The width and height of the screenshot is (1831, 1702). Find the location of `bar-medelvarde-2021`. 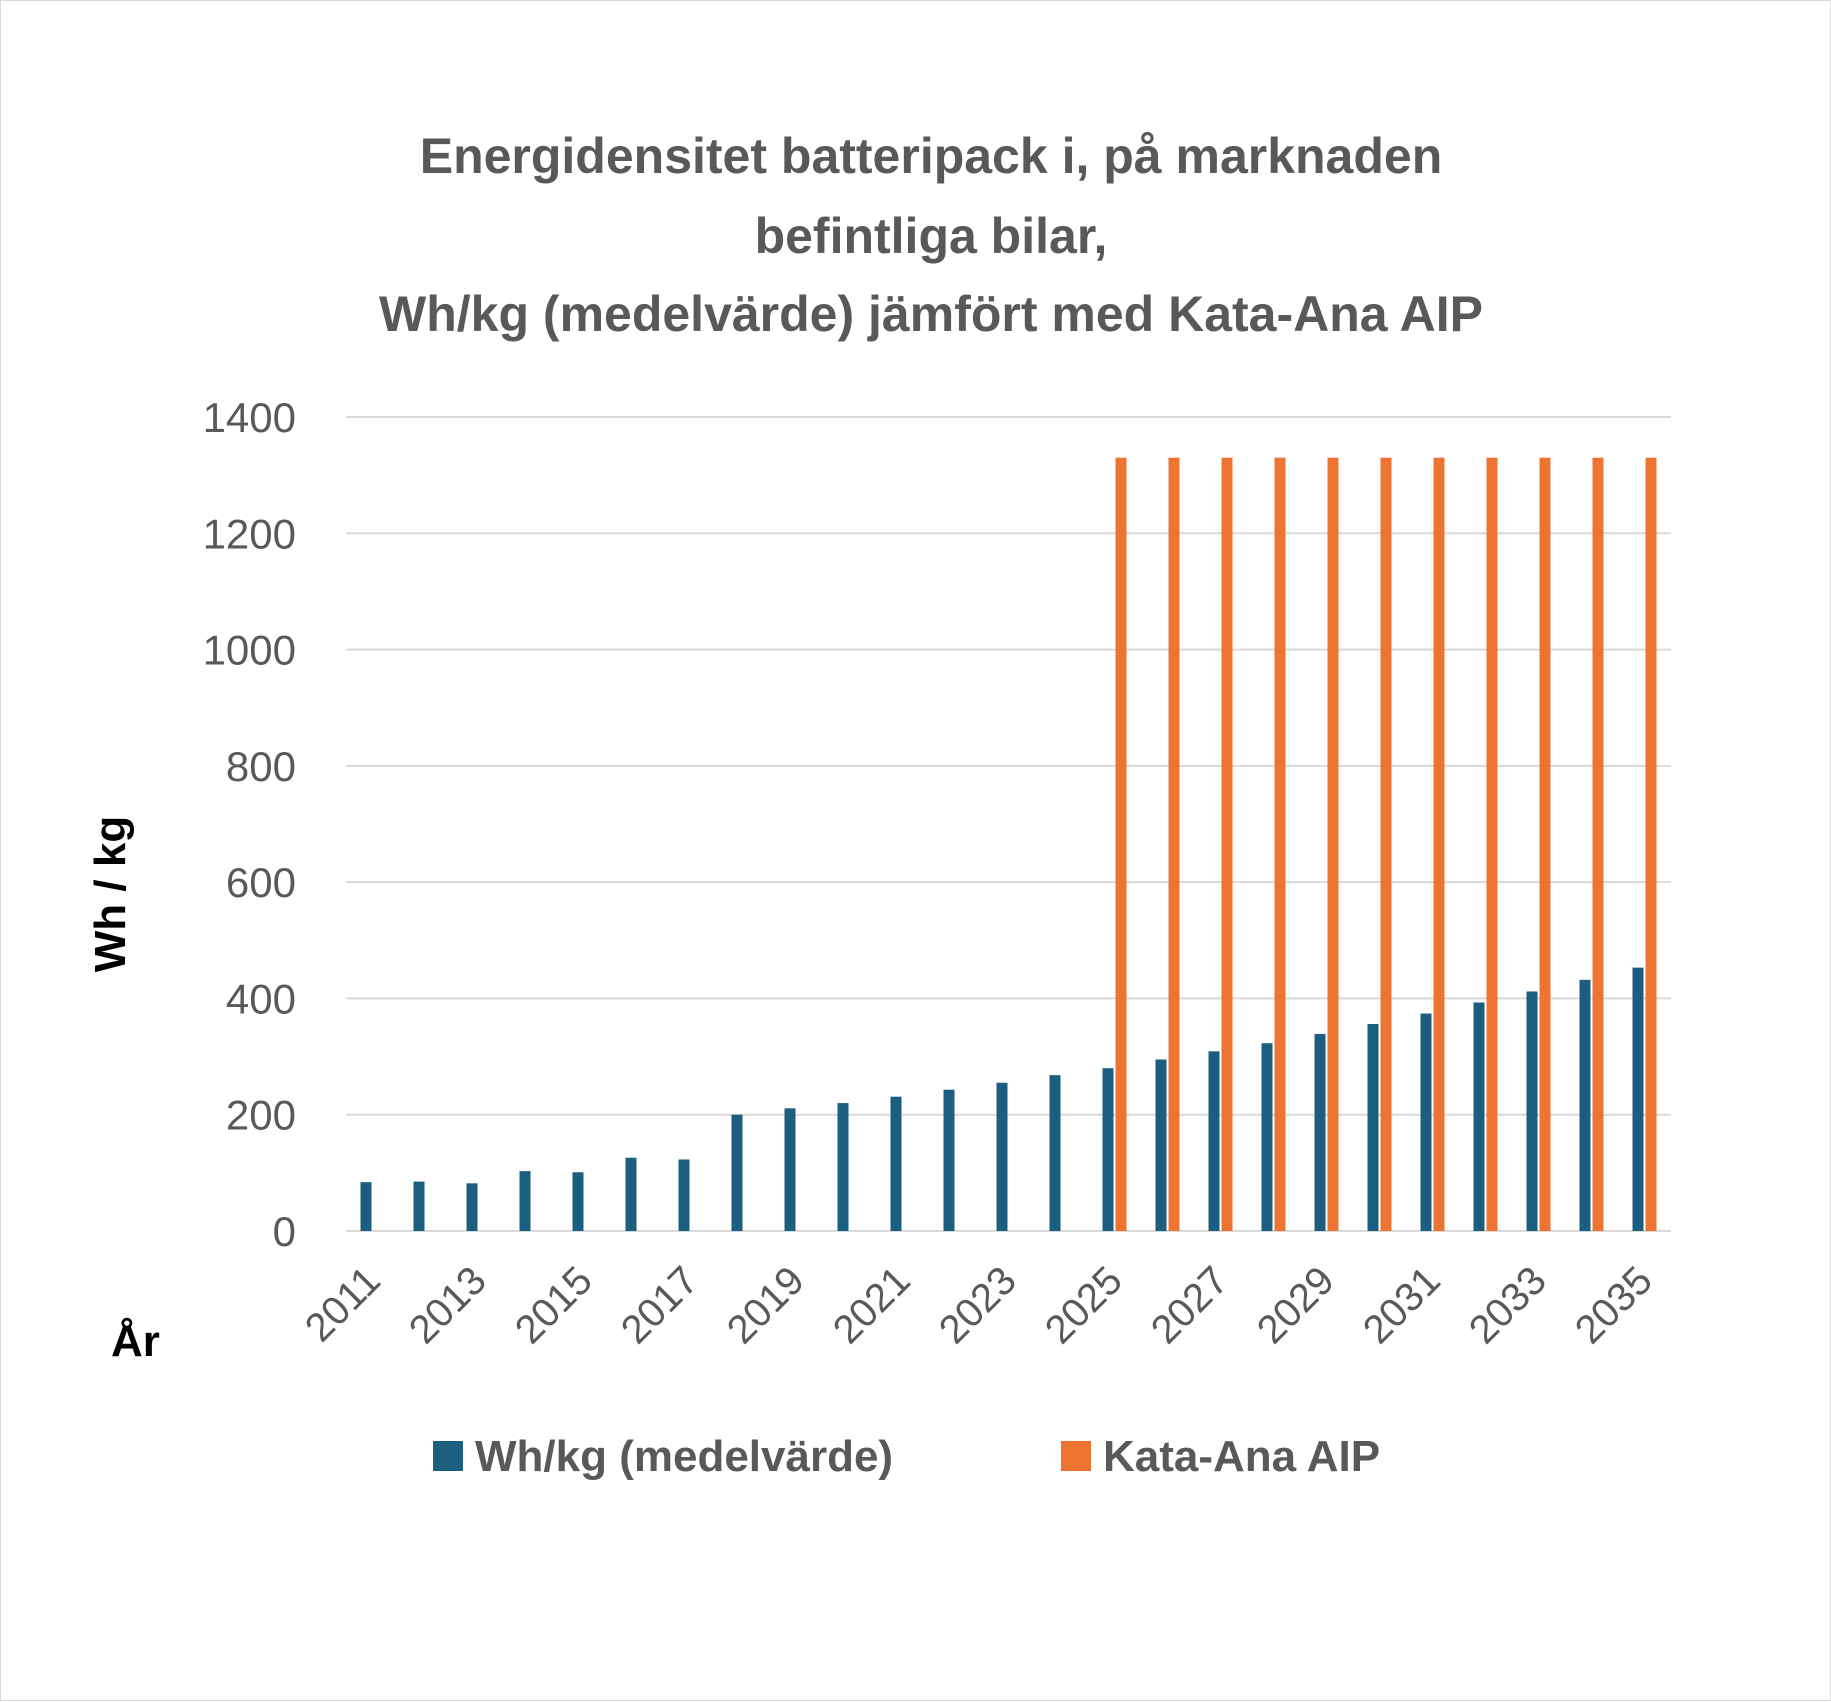

bar-medelvarde-2021 is located at coordinates (896, 1163).